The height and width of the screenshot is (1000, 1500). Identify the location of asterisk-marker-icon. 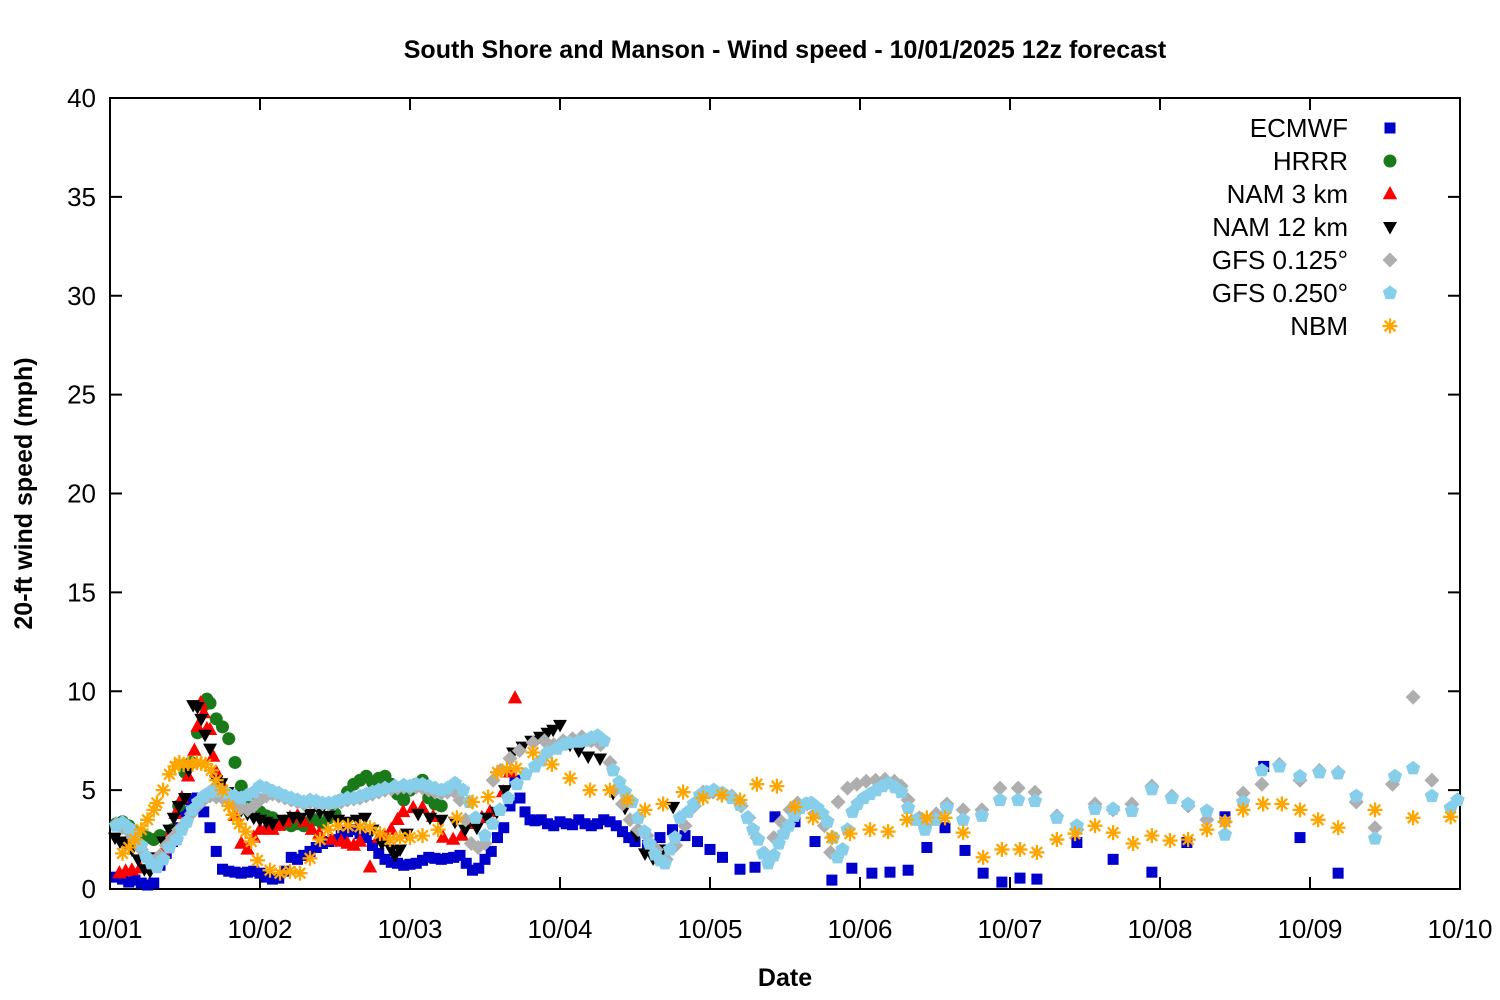
(1390, 326).